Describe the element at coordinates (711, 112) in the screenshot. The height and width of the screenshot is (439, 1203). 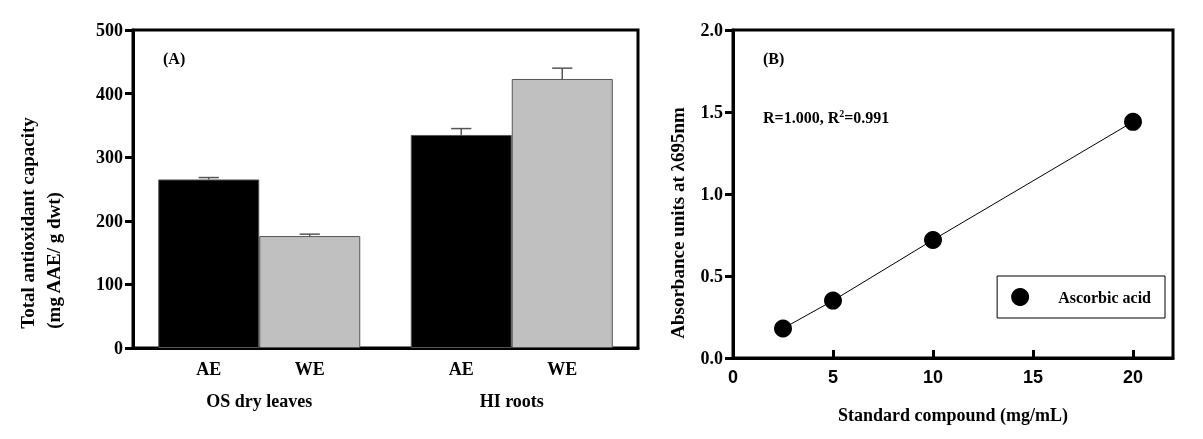
I see `y-tick-label: 1.5` at that location.